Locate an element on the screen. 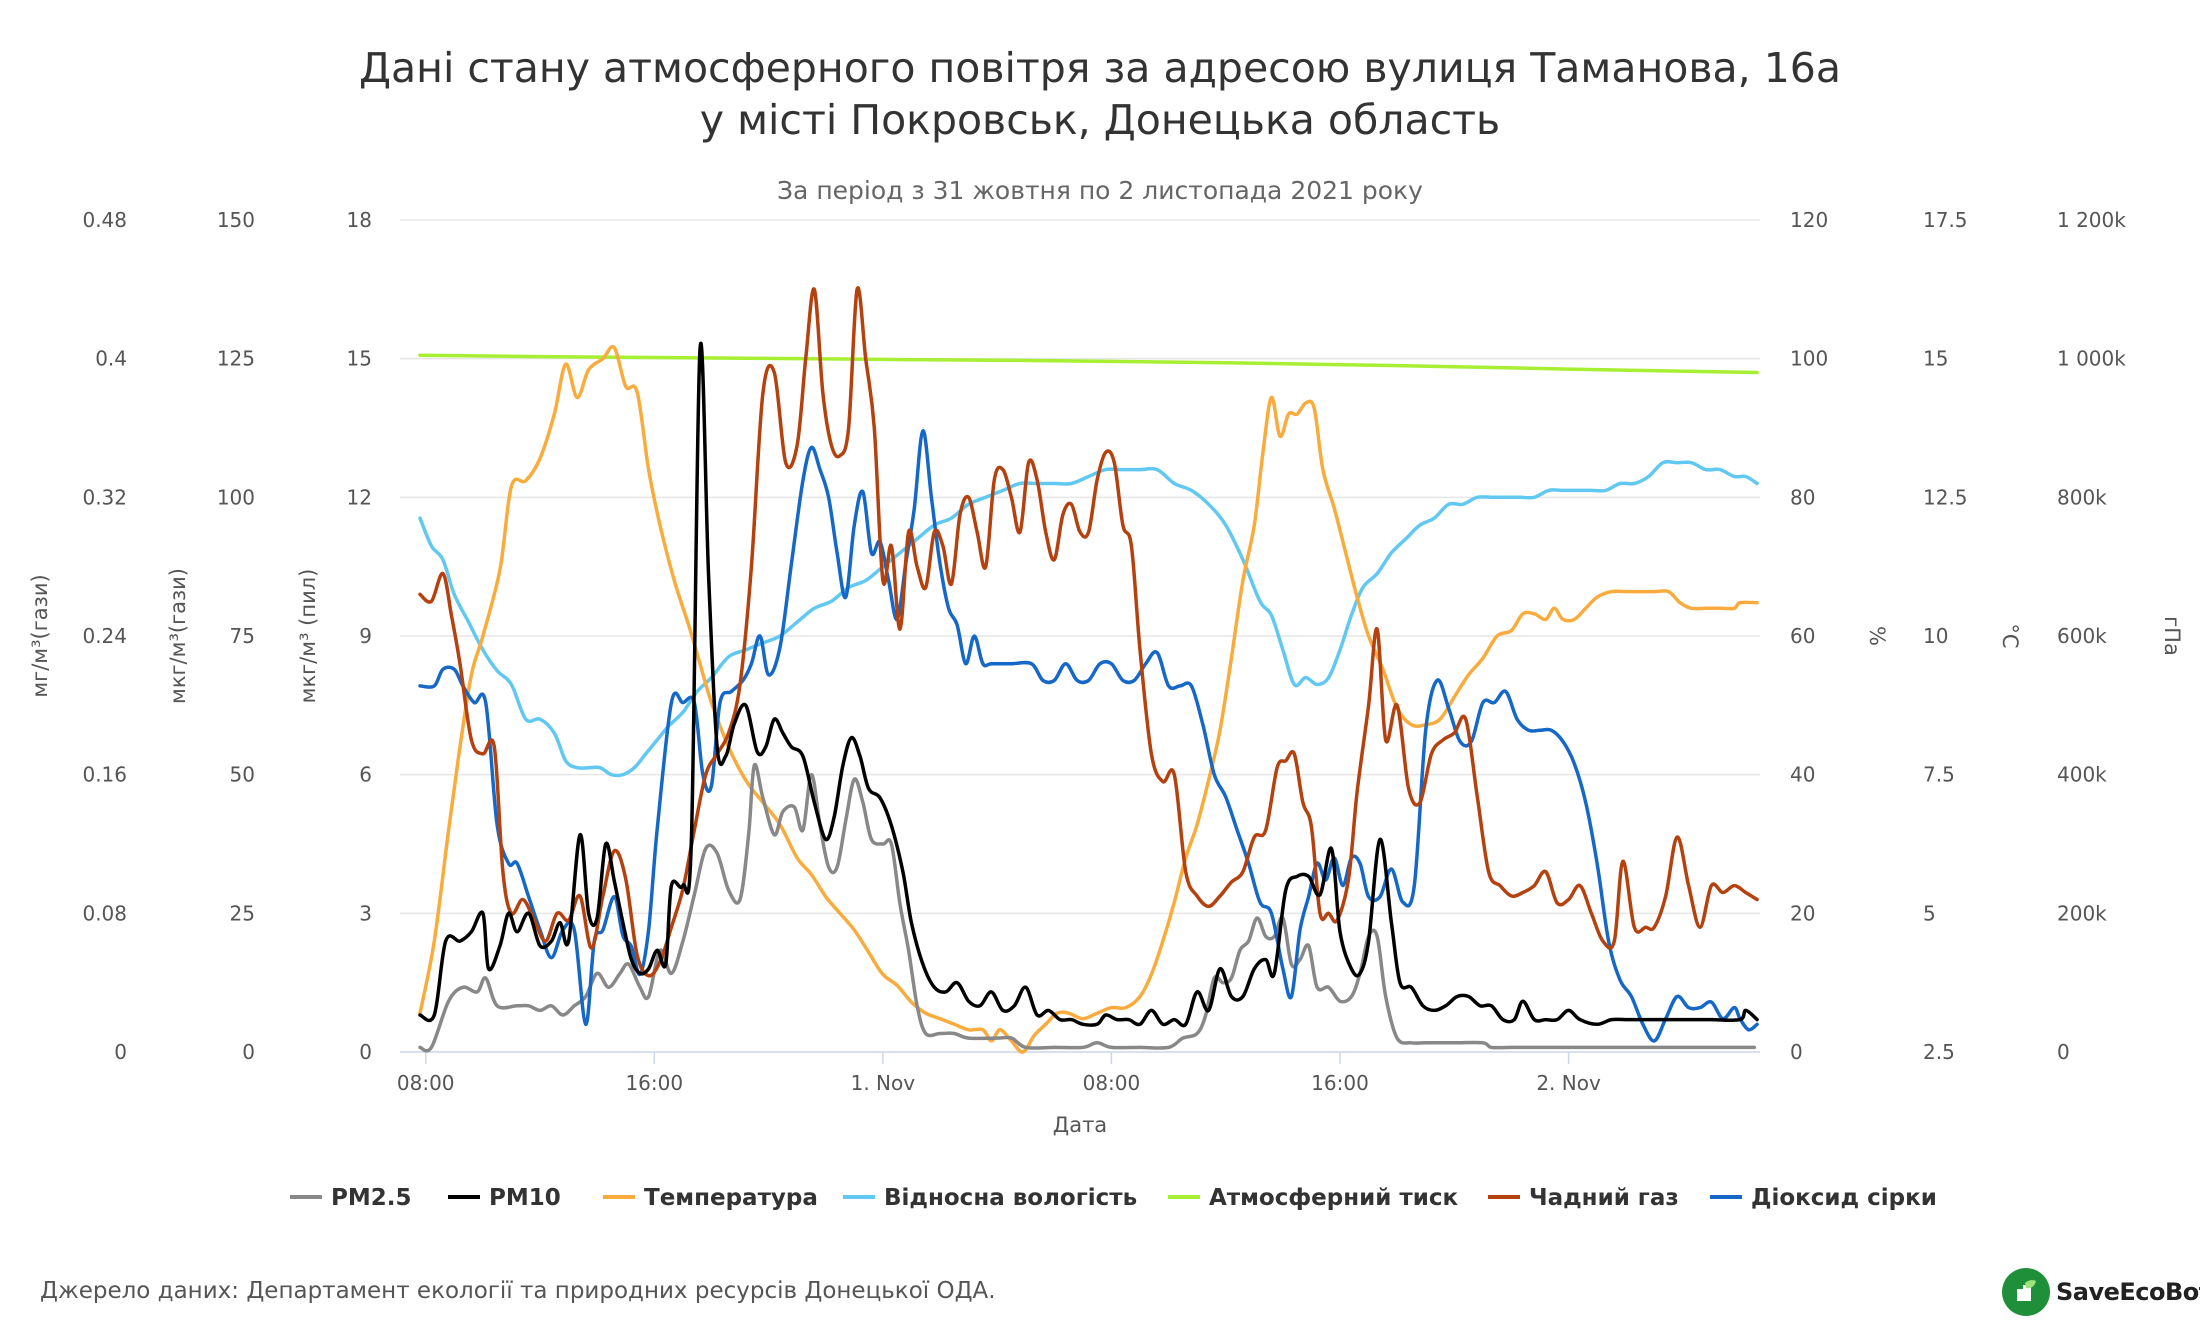  y-tick-label: 7.5 is located at coordinates (1939, 775).